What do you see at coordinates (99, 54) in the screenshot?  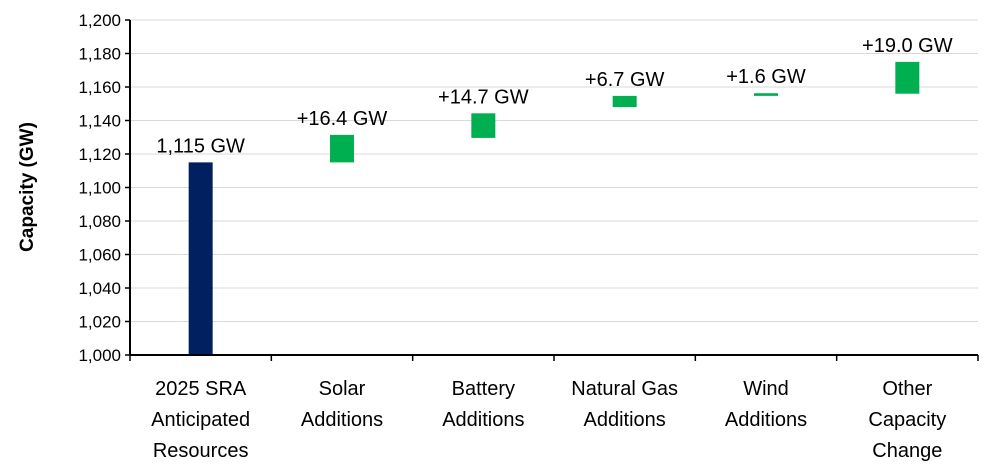 I see `y-tick-label: 1,180` at bounding box center [99, 54].